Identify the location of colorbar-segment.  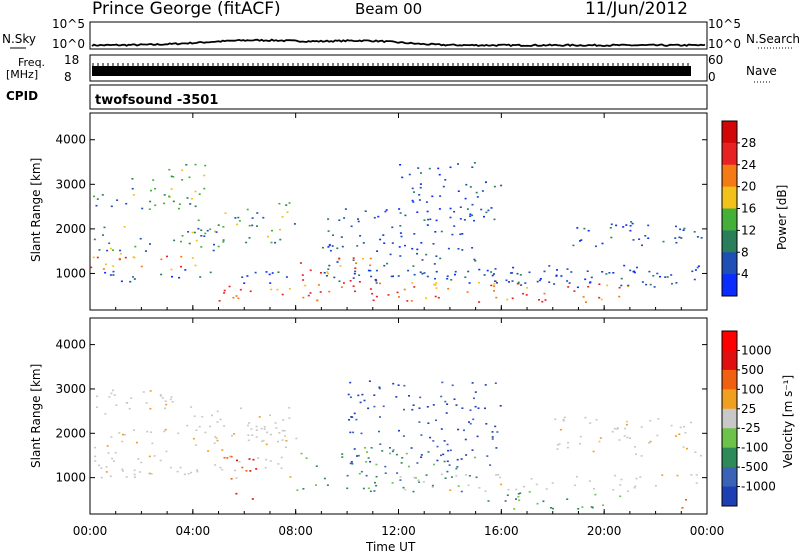
(729, 399).